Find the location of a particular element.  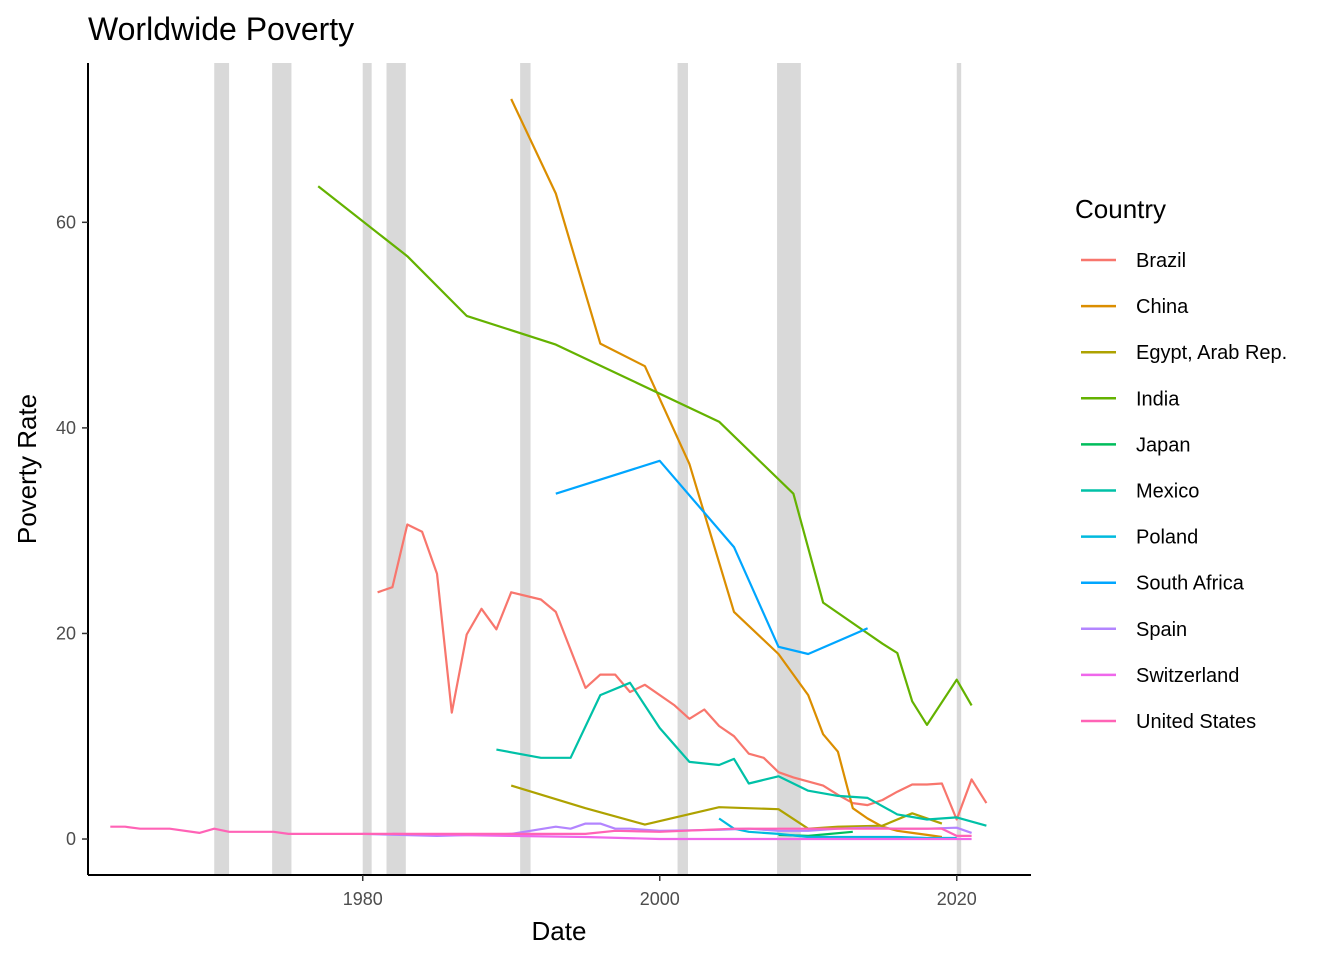

legend-label-switzerland: Switzerland is located at coordinates (1187, 676).